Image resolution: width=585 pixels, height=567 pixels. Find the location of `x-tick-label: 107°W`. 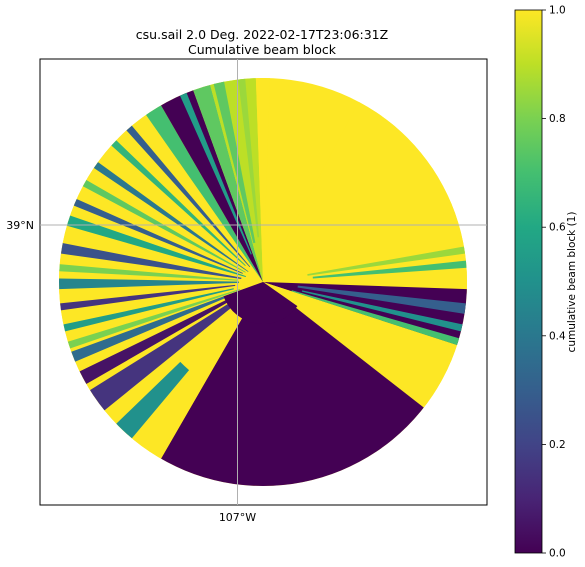

x-tick-label: 107°W is located at coordinates (237, 517).